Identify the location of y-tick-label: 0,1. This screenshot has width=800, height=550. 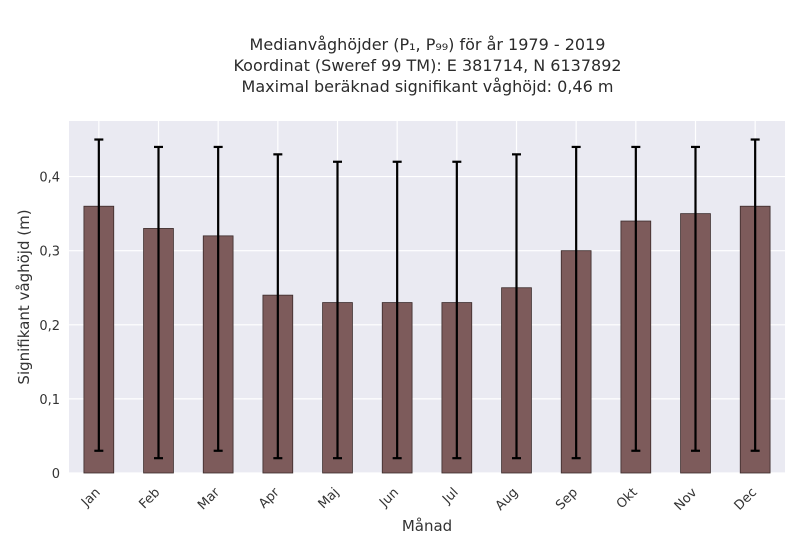
(49, 400).